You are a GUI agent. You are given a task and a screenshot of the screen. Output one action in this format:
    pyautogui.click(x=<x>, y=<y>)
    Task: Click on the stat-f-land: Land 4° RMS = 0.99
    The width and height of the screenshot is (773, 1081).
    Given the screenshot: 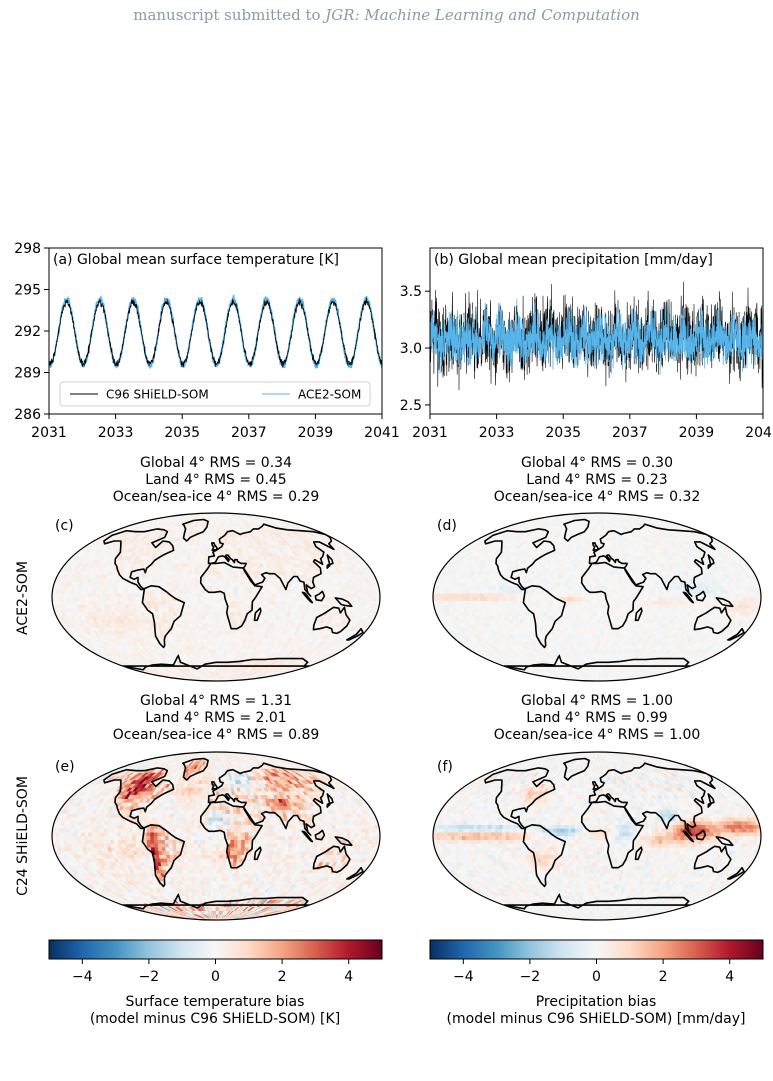 What is the action you would take?
    pyautogui.click(x=596, y=718)
    